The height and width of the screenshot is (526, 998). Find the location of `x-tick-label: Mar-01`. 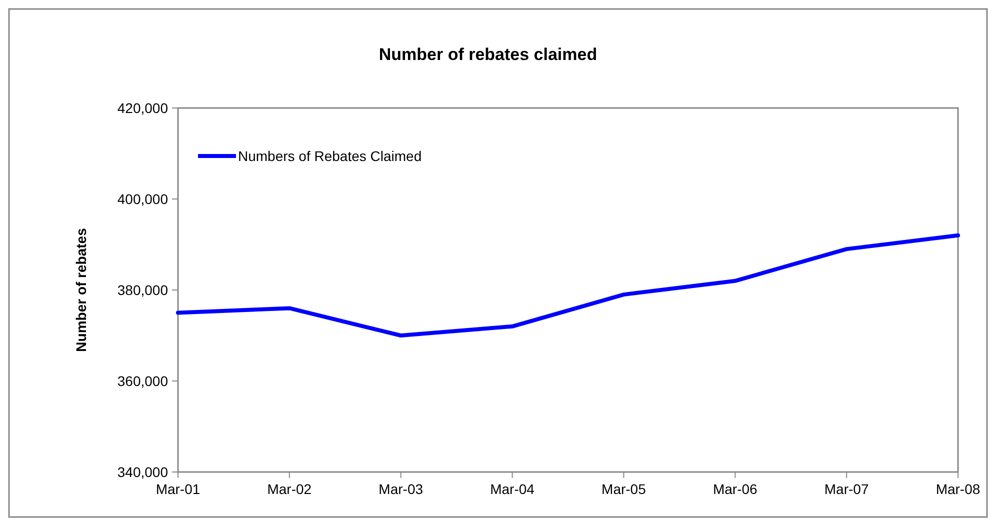

x-tick-label: Mar-01 is located at coordinates (178, 489).